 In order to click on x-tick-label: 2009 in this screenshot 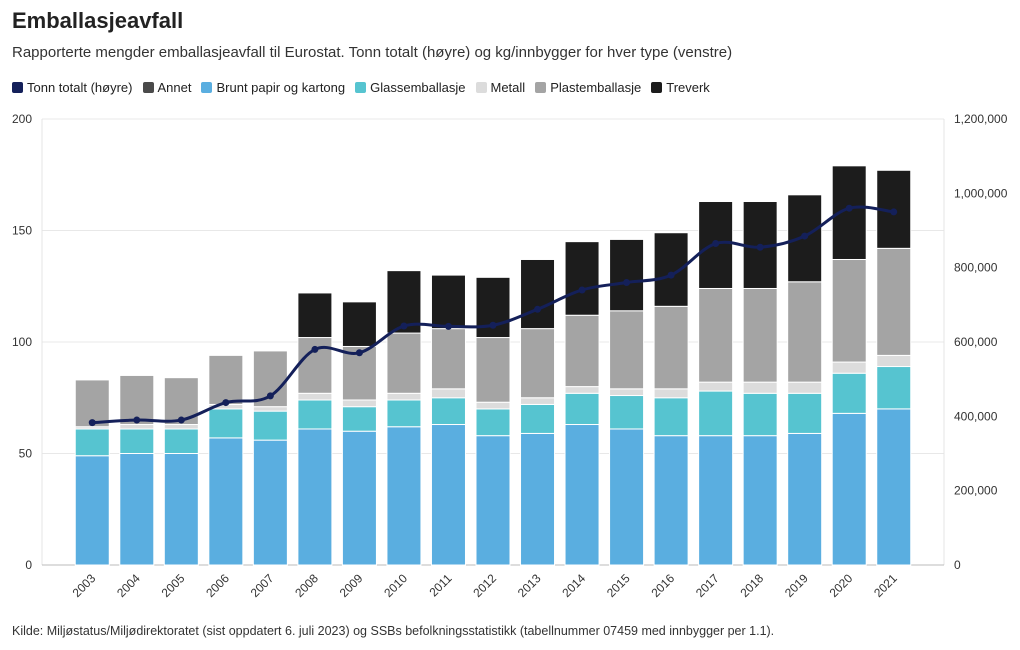, I will do `click(351, 585)`.